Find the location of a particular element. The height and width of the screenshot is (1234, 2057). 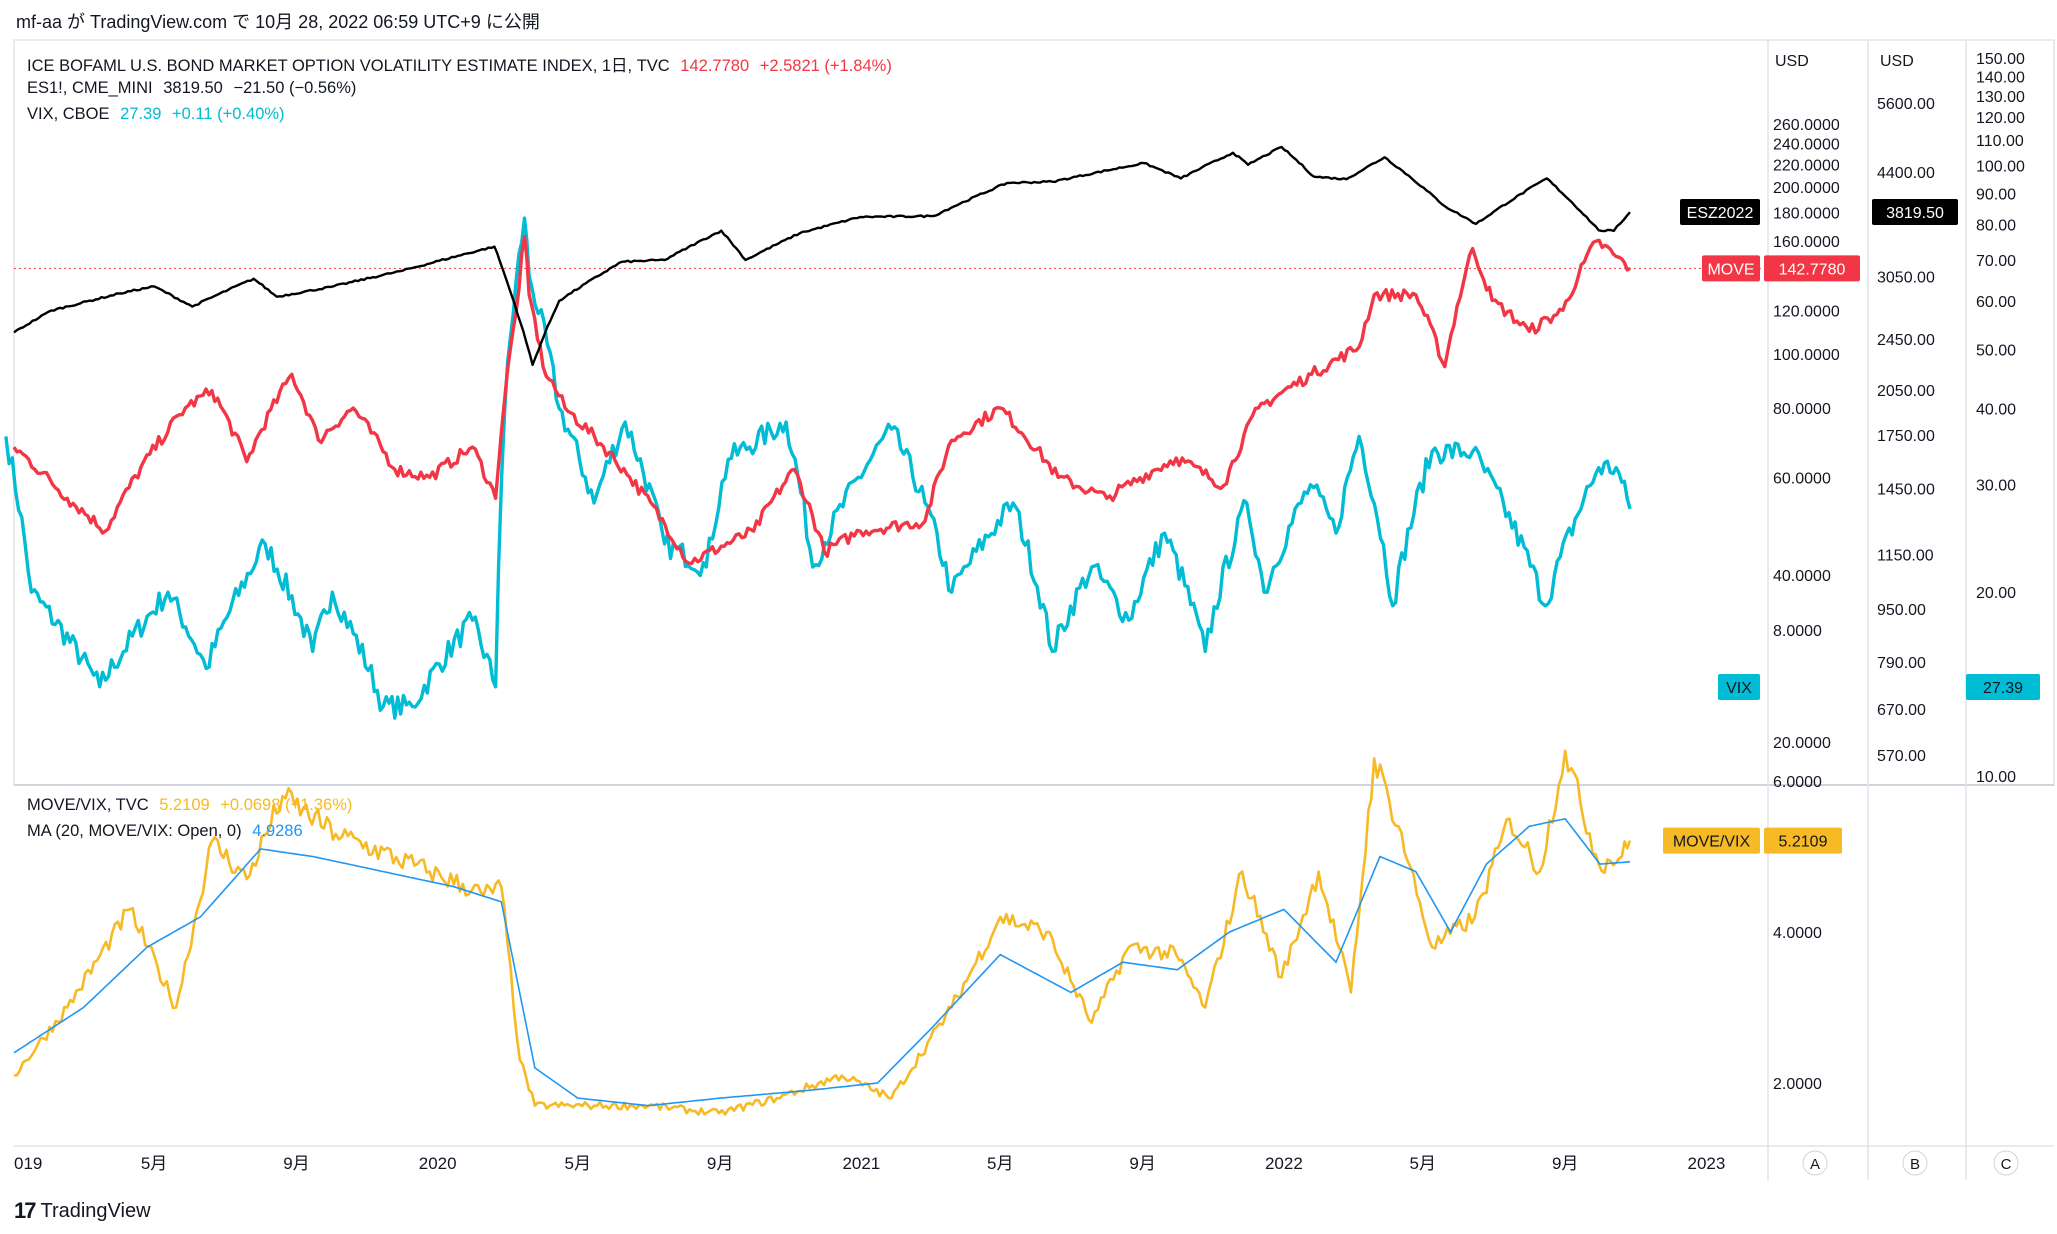

legend-move-change: +2.5821 (+1.84%) is located at coordinates (825, 66).